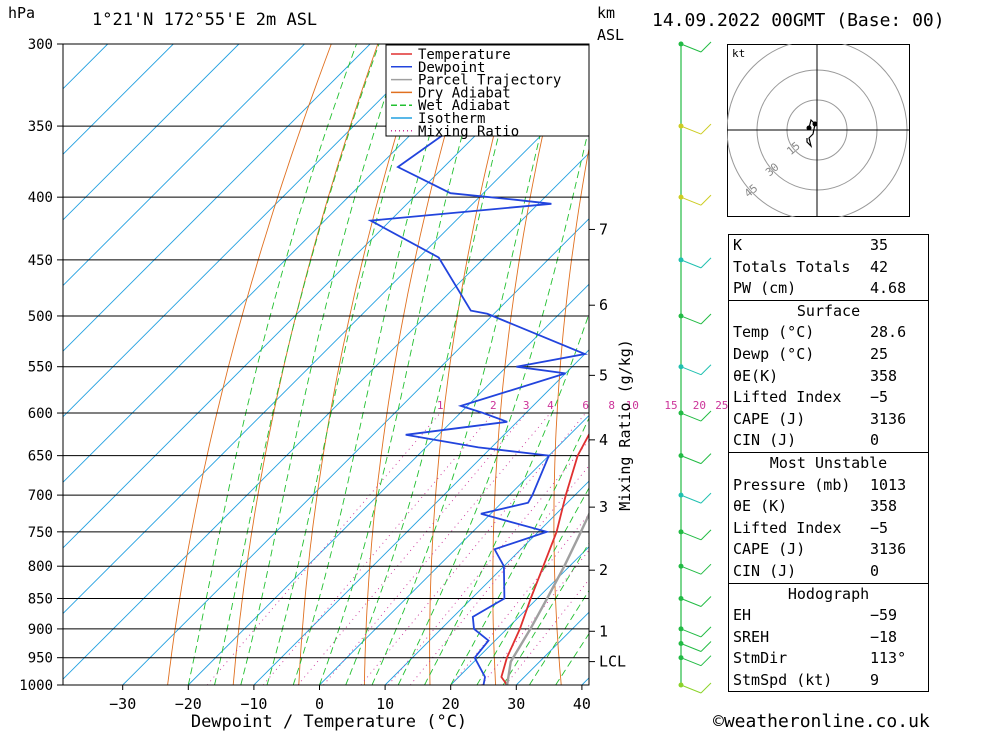  I want to click on pressure-tick-label: 850, so click(40, 599).